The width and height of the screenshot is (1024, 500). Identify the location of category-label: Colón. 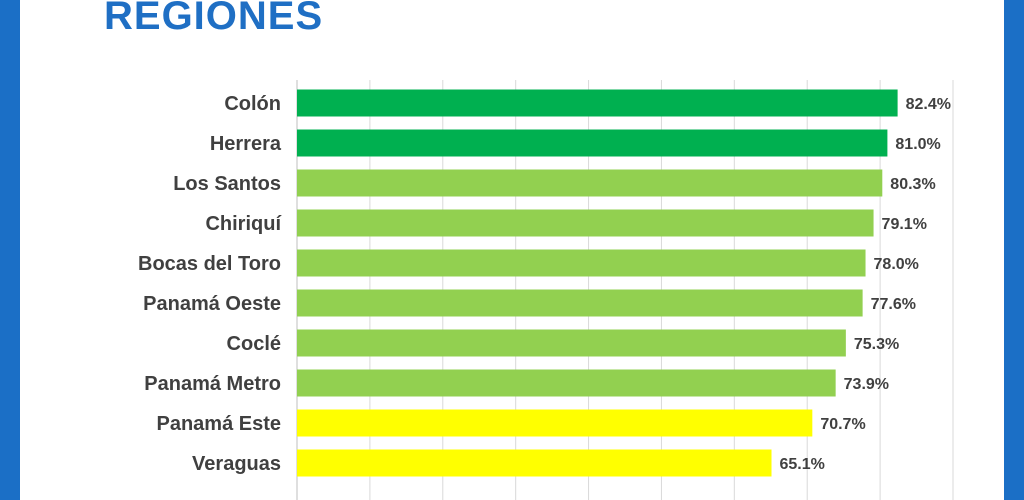
(252, 104).